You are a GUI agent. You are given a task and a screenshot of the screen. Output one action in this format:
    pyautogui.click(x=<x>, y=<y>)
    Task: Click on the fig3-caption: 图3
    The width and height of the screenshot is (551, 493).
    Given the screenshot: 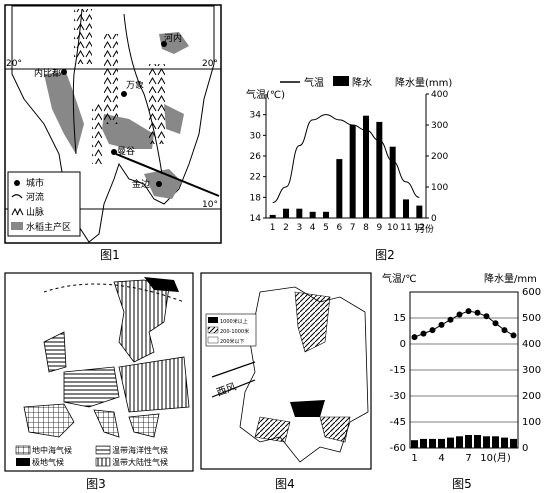 What is the action you would take?
    pyautogui.click(x=96, y=484)
    